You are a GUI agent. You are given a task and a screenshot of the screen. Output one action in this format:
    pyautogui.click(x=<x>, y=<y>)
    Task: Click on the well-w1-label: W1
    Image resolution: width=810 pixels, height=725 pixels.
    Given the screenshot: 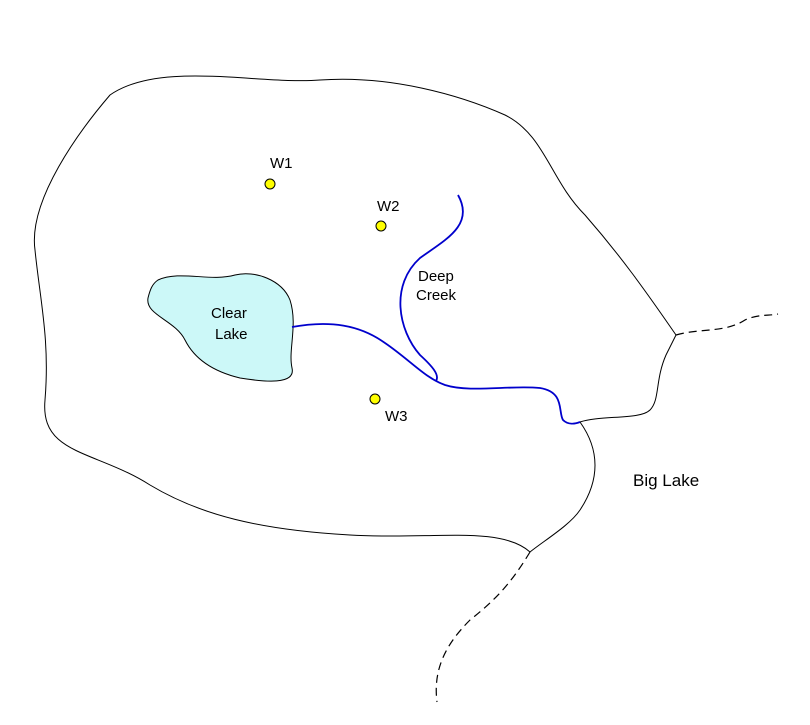 What is the action you would take?
    pyautogui.click(x=281, y=163)
    